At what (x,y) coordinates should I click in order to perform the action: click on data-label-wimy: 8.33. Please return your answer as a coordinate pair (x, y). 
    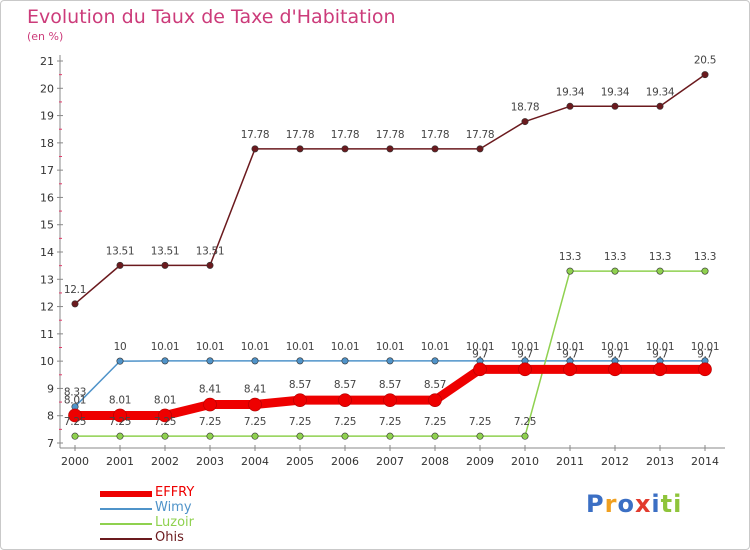
    Looking at the image, I should click on (75, 393).